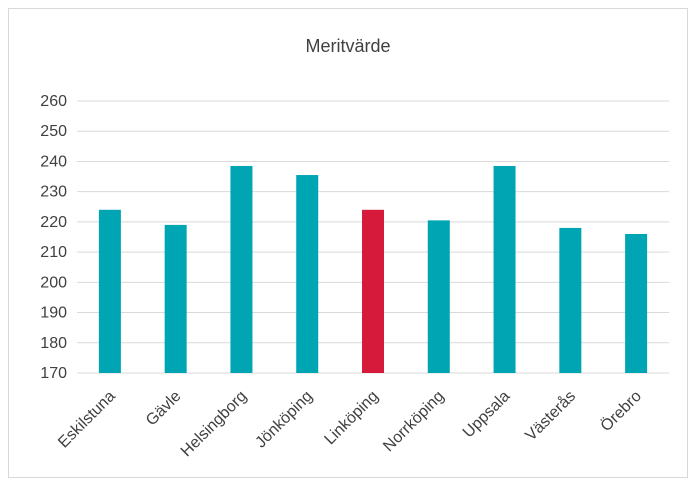  Describe the element at coordinates (53, 101) in the screenshot. I see `y-tick-label: 260` at that location.